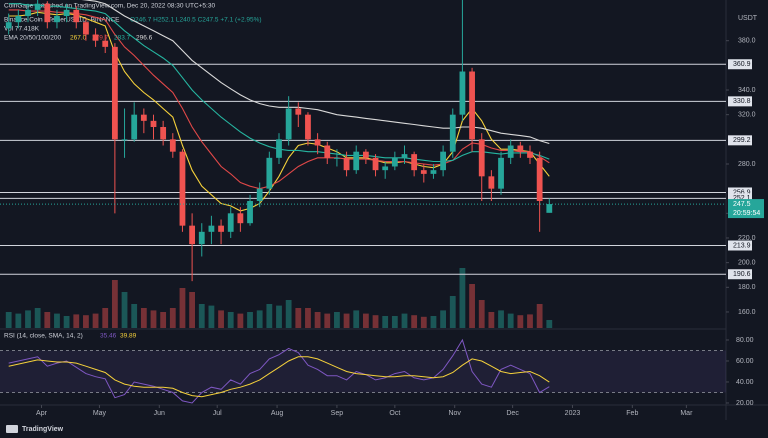  What do you see at coordinates (745, 340) in the screenshot?
I see `rsi-tick-label: 80.00` at bounding box center [745, 340].